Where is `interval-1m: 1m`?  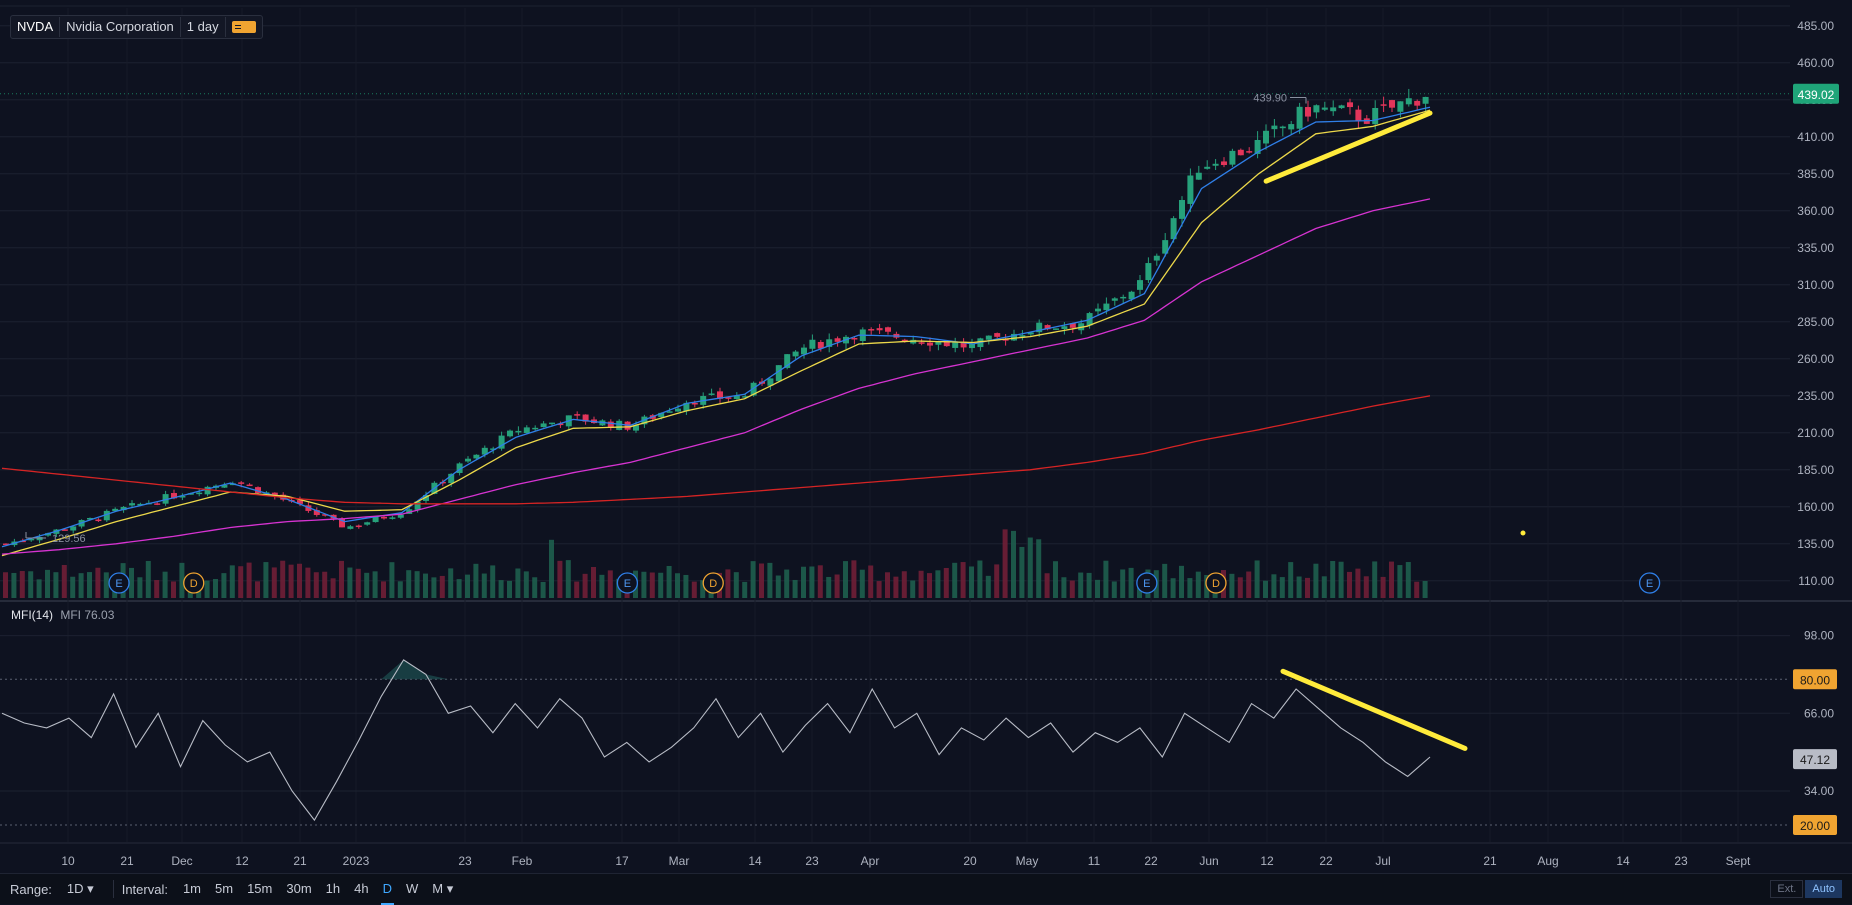 interval-1m: 1m is located at coordinates (192, 888).